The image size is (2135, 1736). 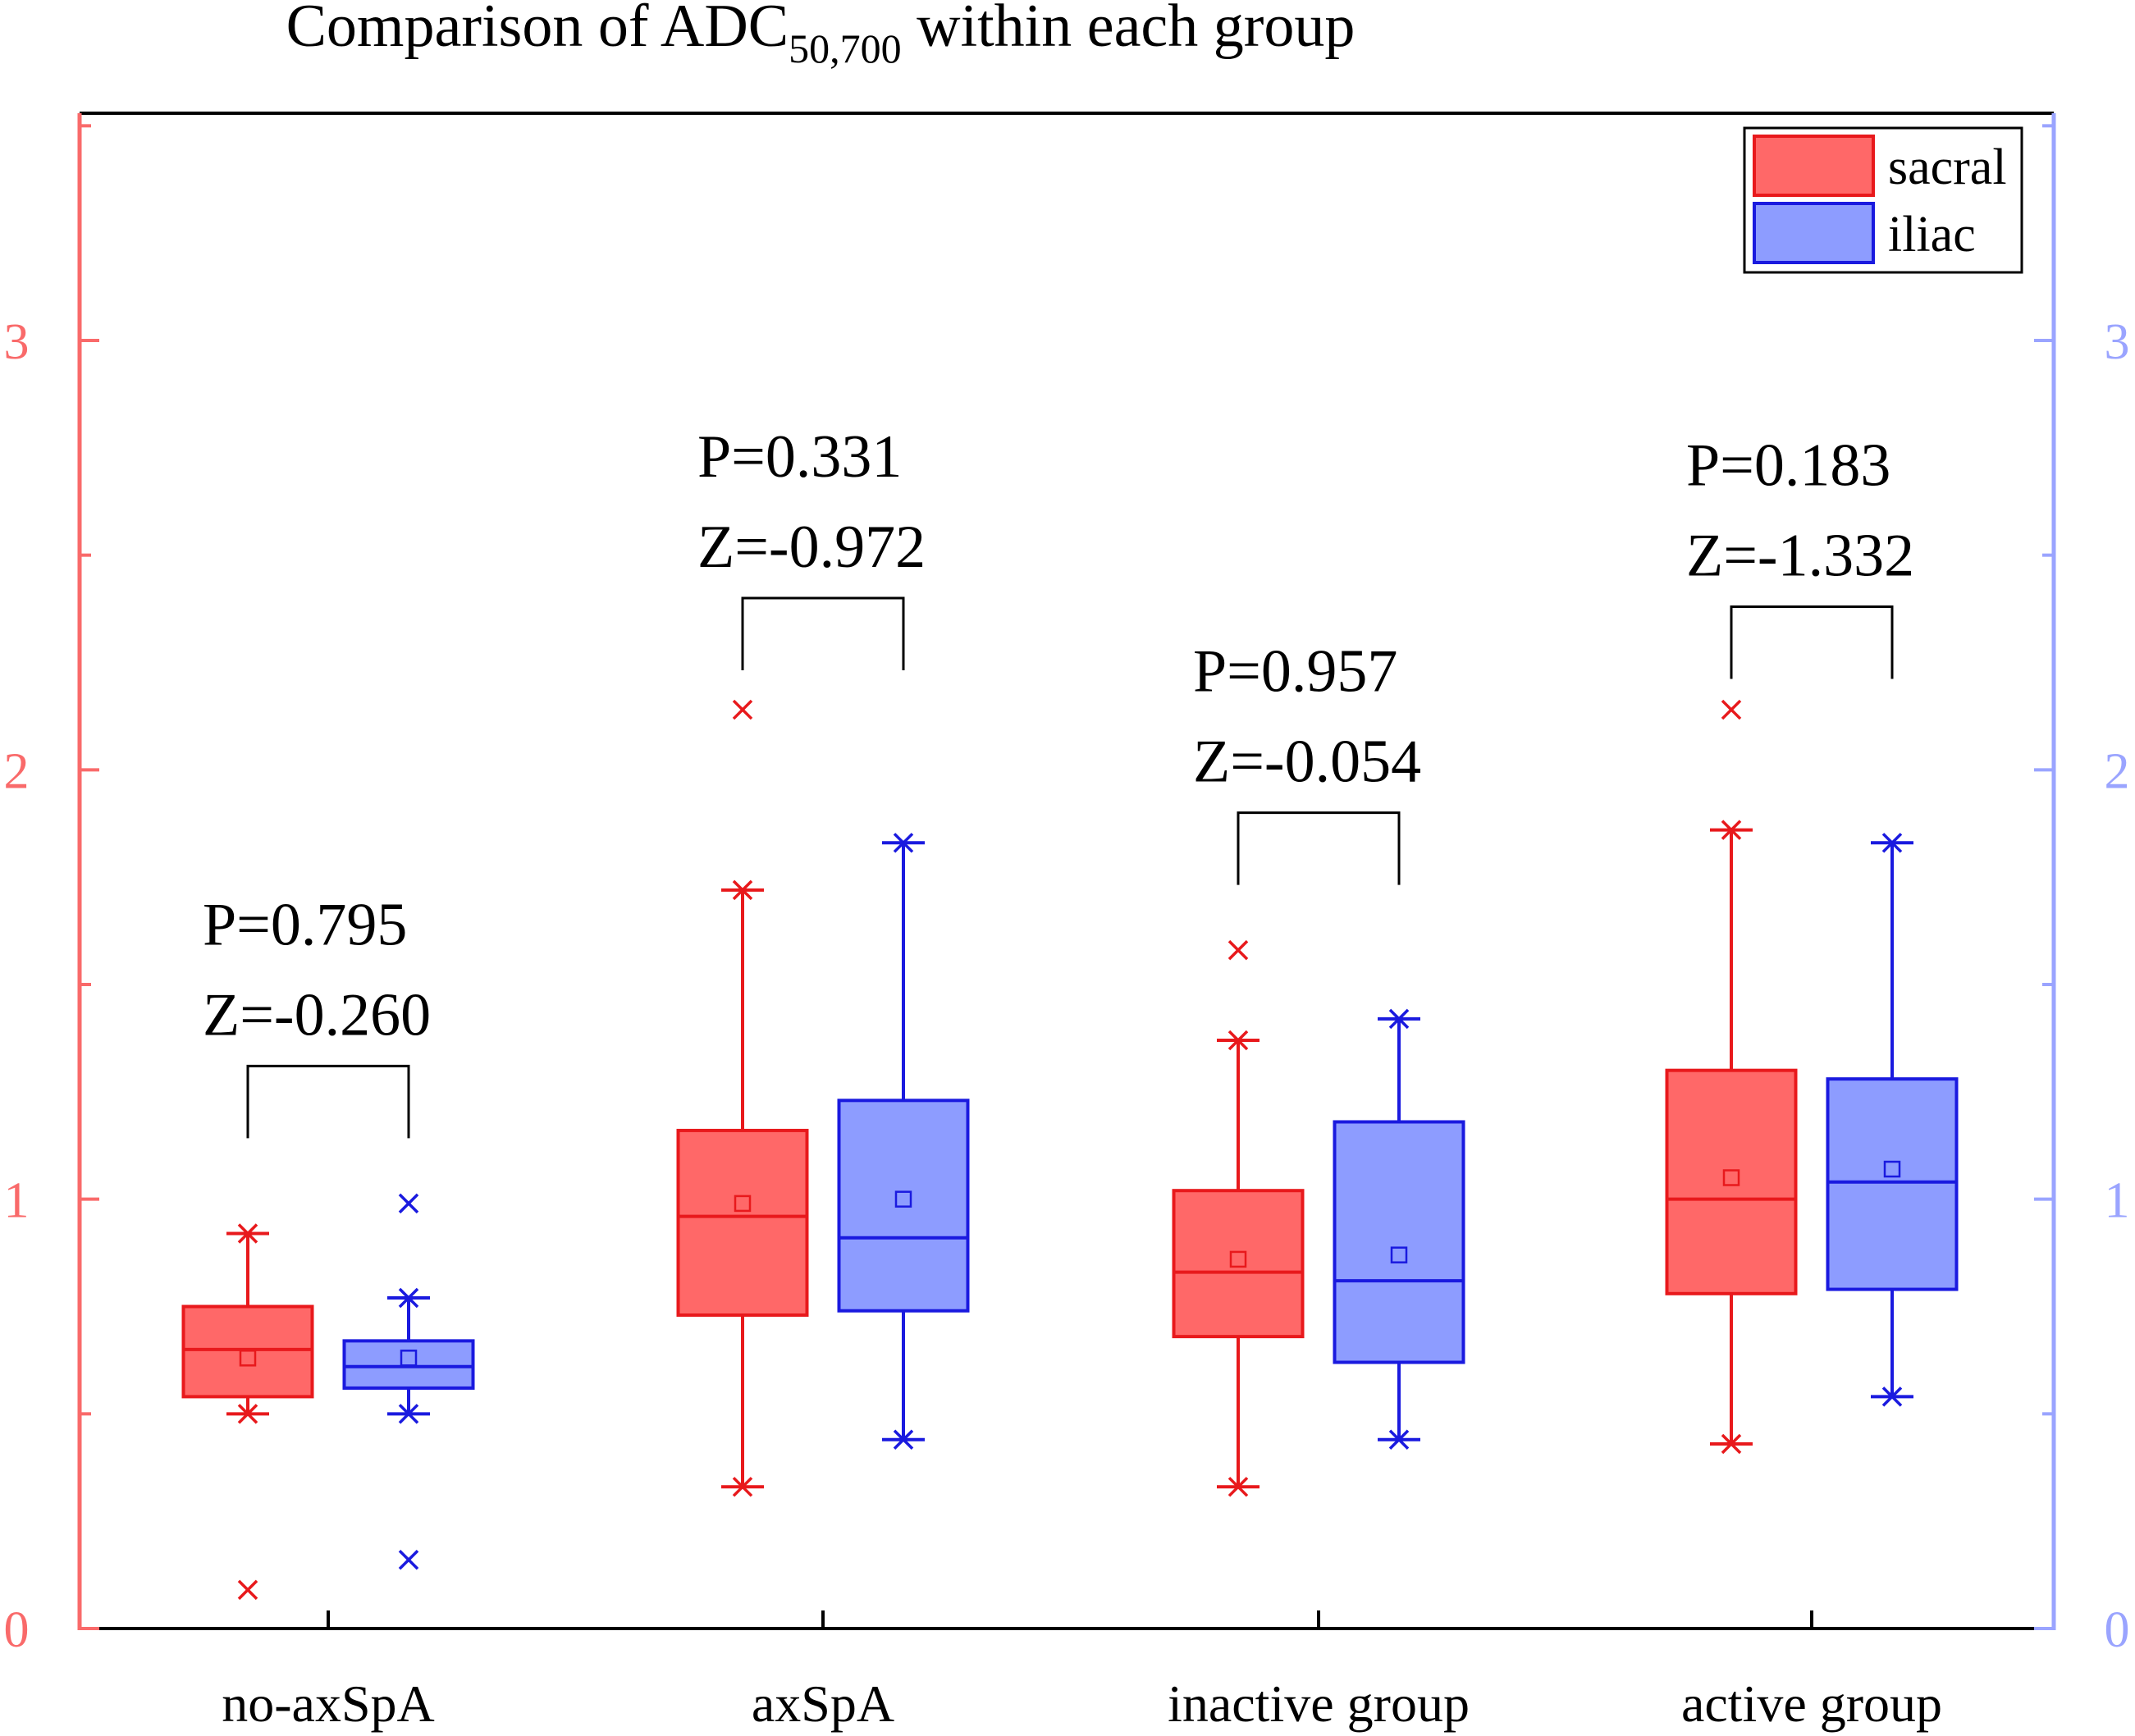 I want to click on z-value-label: Z=-0.972, so click(x=811, y=547).